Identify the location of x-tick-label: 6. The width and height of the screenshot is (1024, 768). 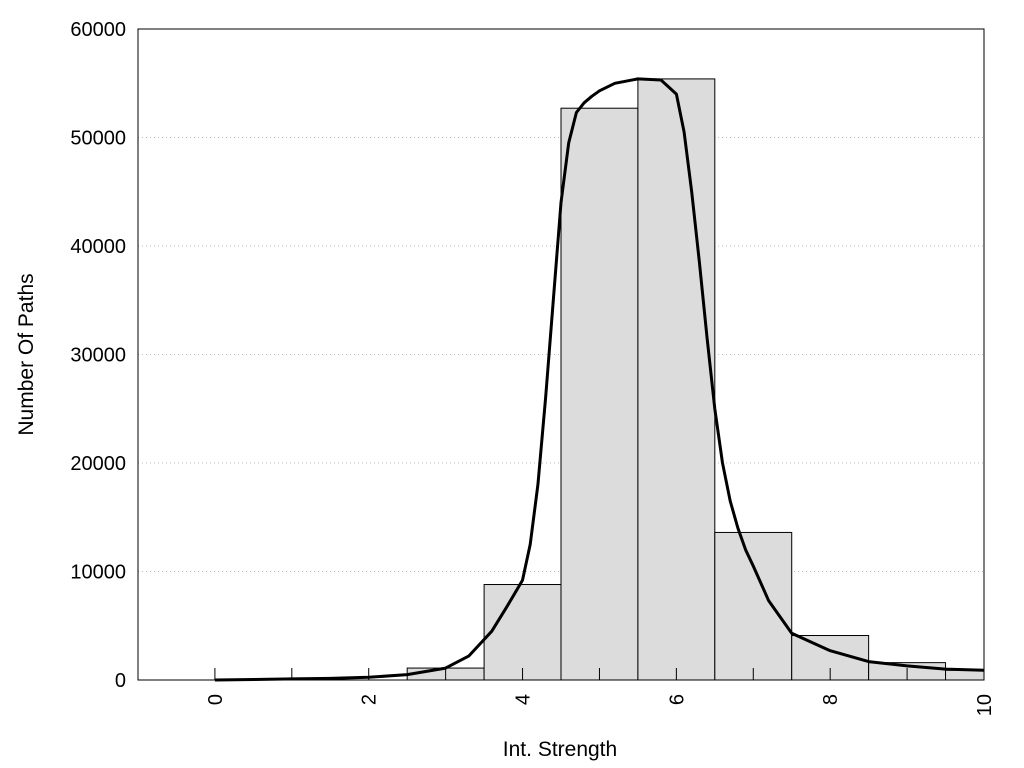
(677, 699).